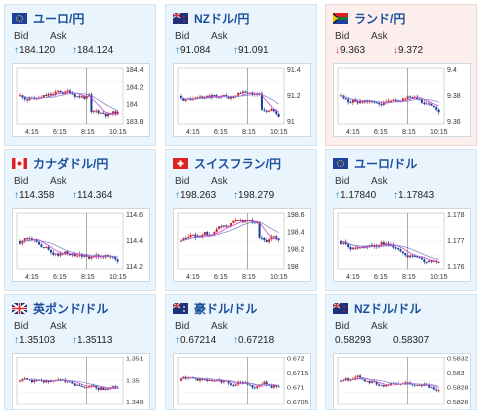 The height and width of the screenshot is (410, 480). Describe the element at coordinates (242, 245) in the screenshot. I see `candlestick-chart: 198.6 198.4 198.2 198 4:15 6:15 8:15 10:15` at that location.